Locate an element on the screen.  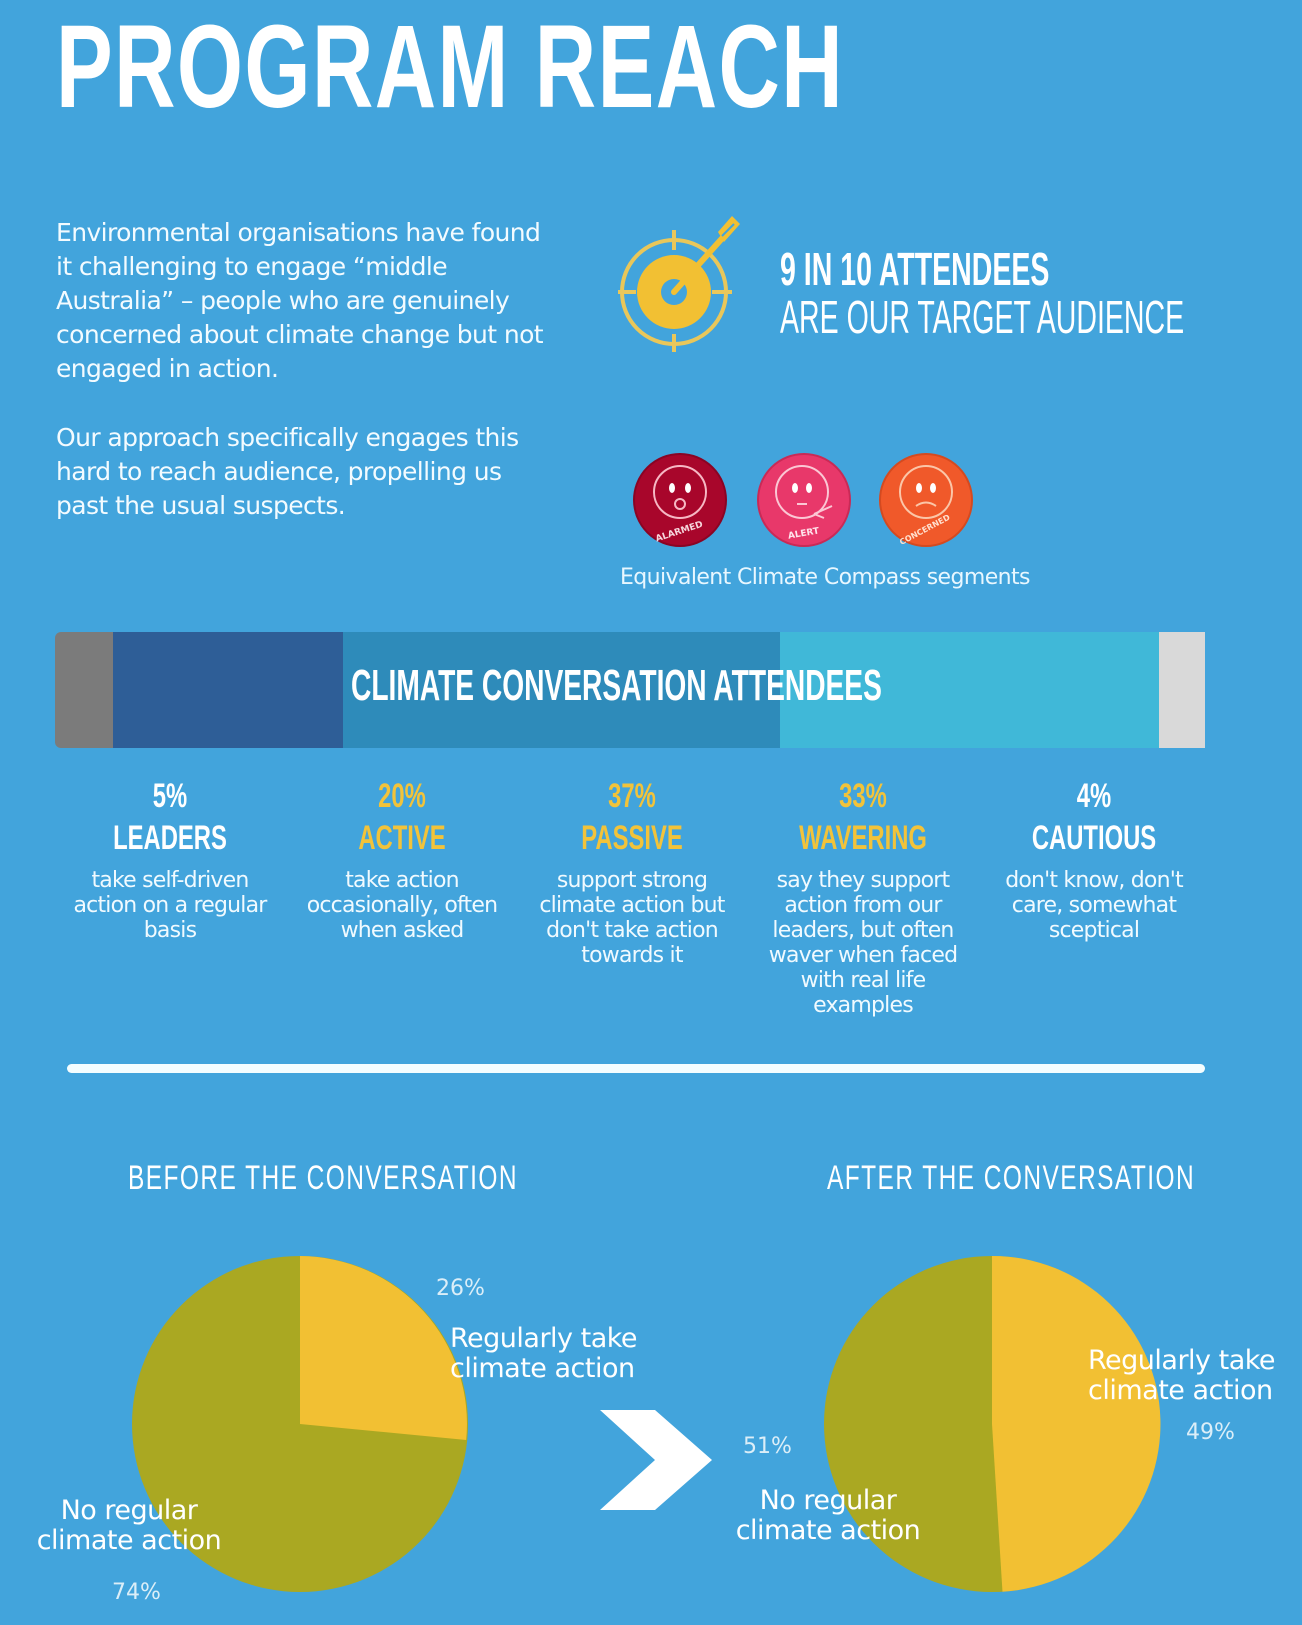
segment-name: ACTIVE is located at coordinates (402, 838).